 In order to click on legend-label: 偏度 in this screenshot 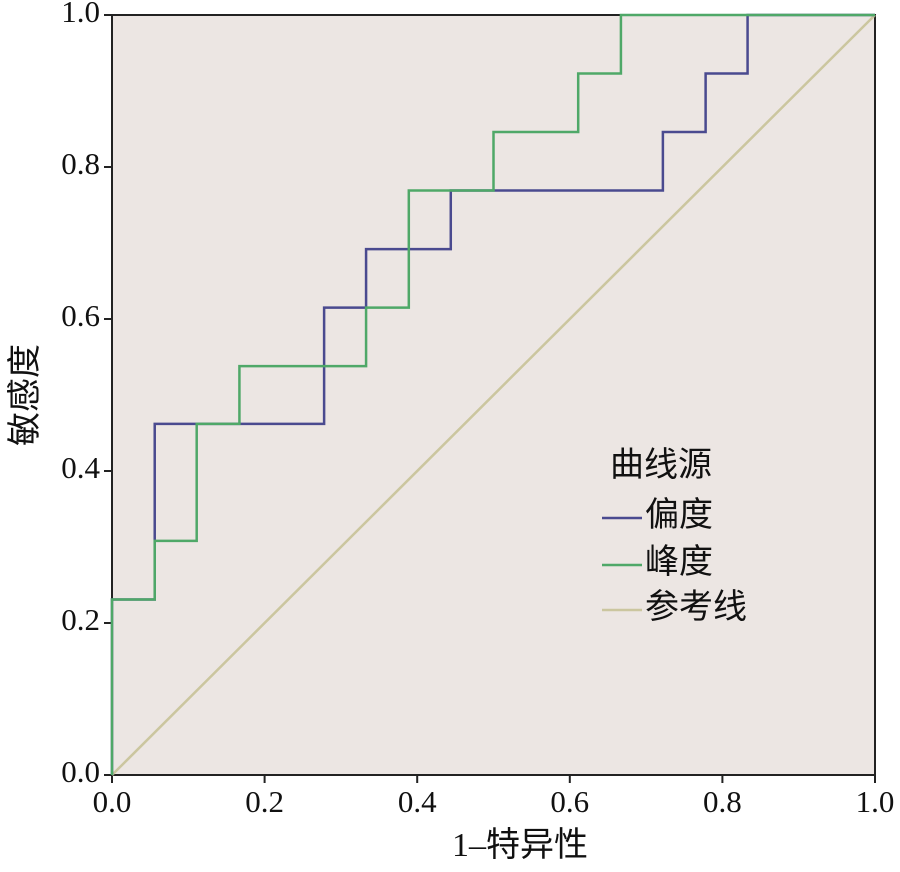, I will do `click(679, 515)`.